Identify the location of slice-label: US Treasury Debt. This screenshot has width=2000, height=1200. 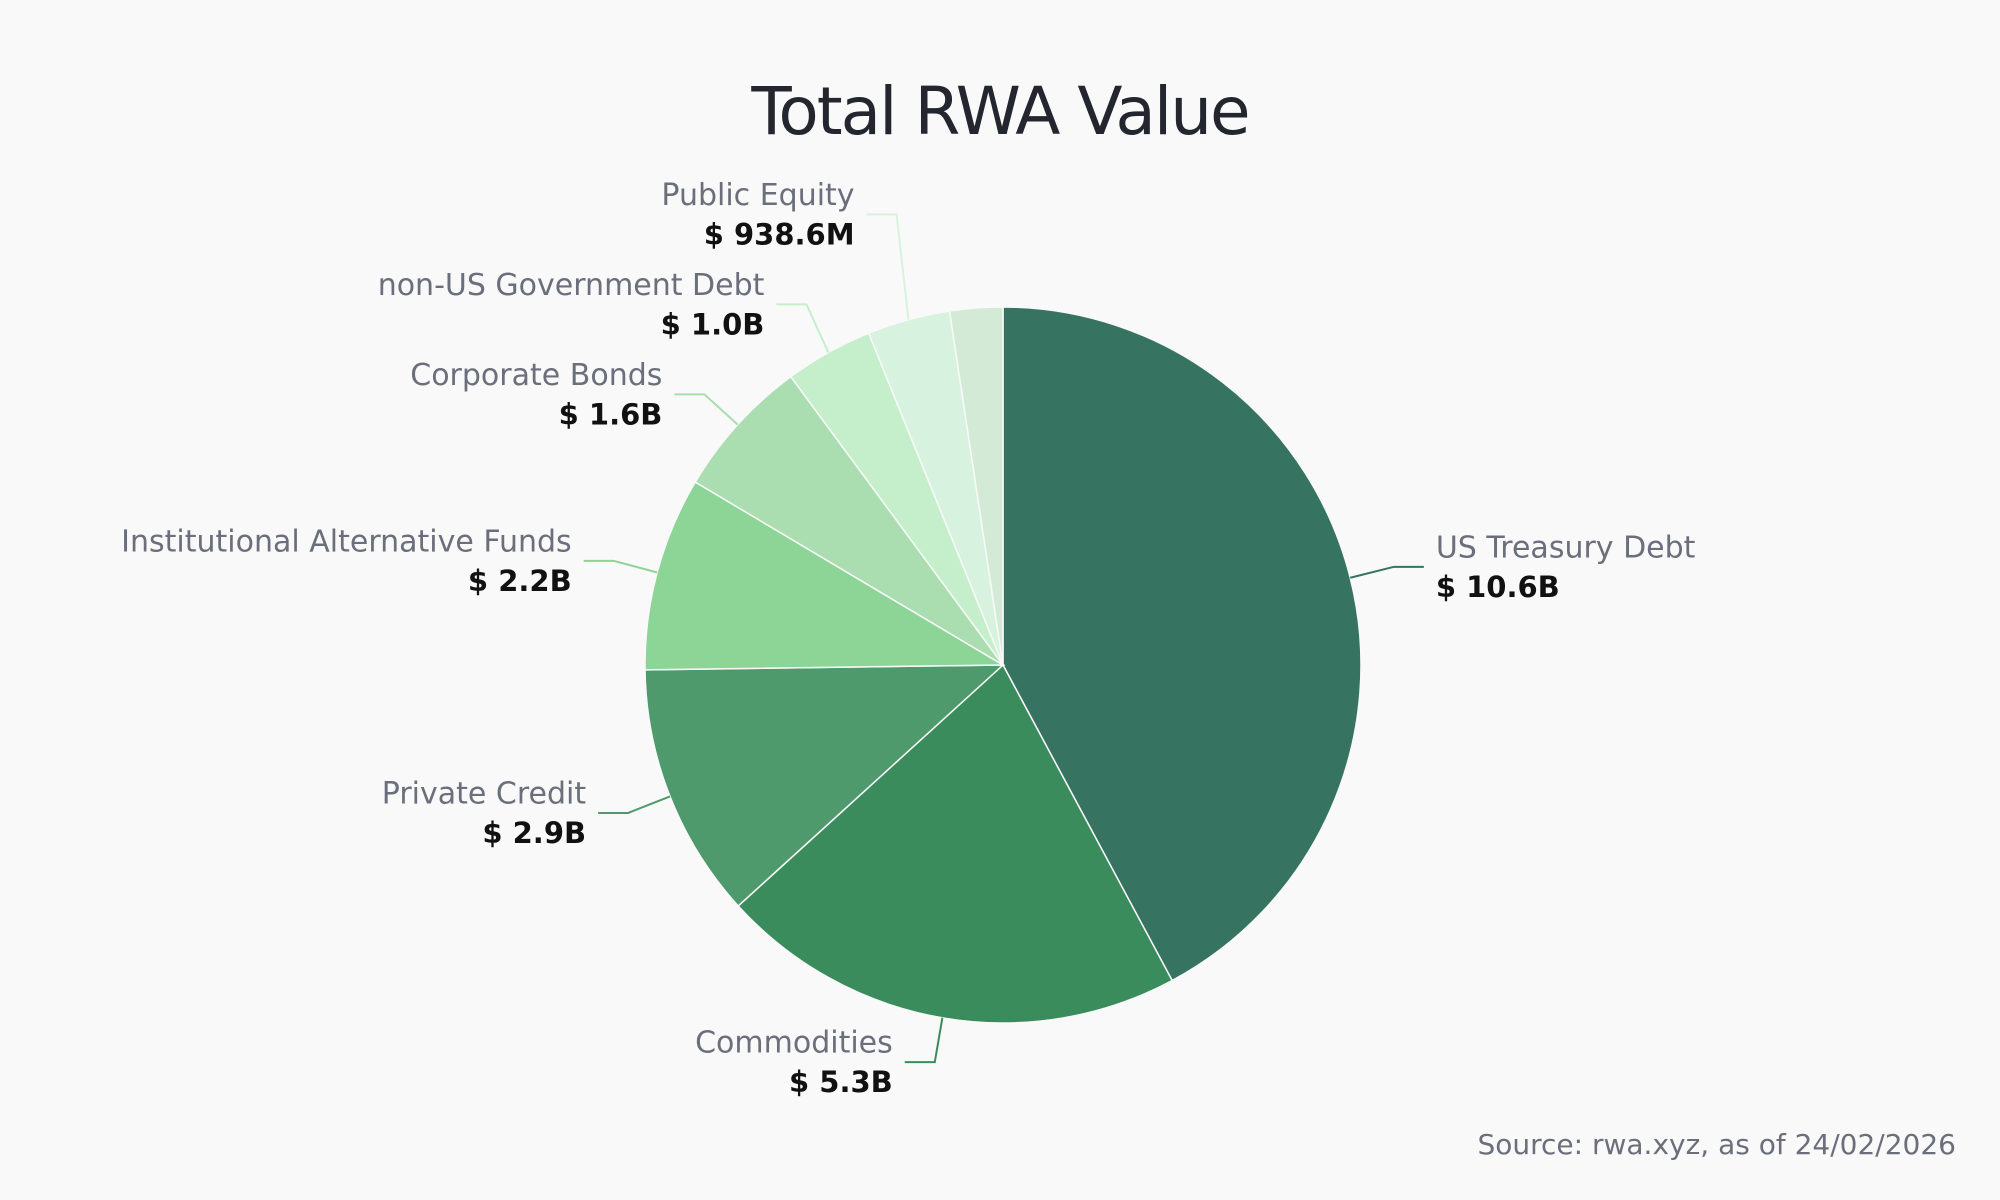
(1566, 547).